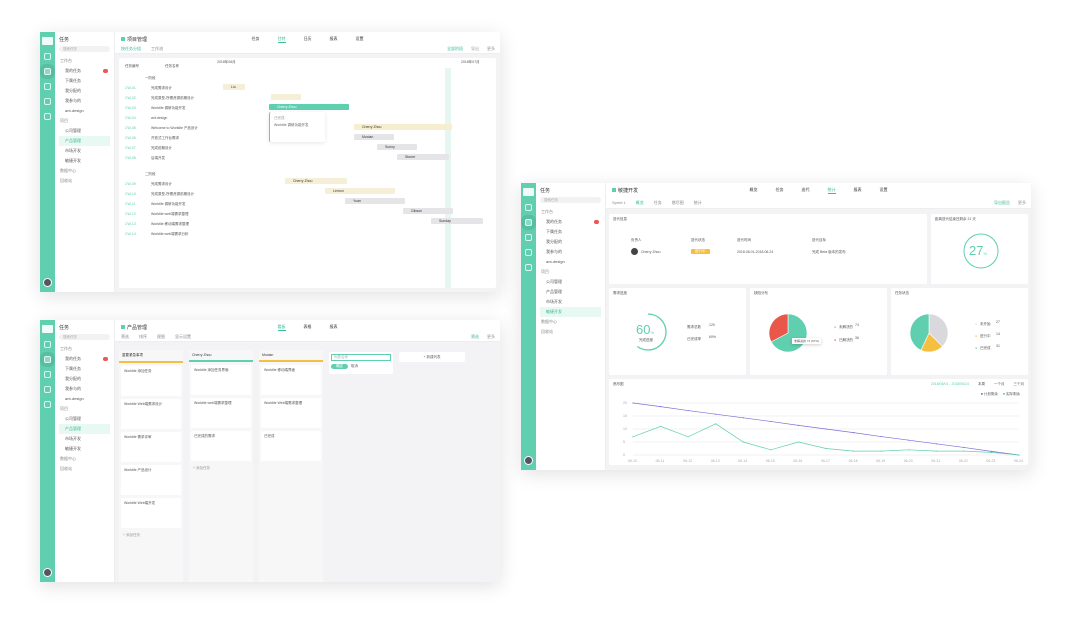 This screenshot has height=619, width=1080. I want to click on group-label: 一阶段, so click(150, 78).